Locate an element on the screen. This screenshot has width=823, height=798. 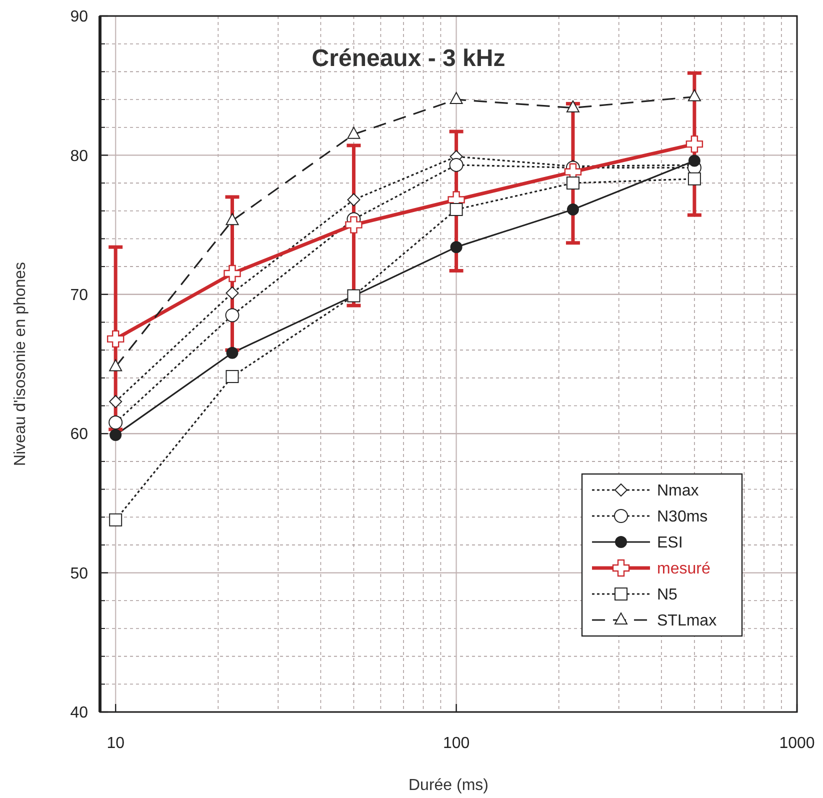
y-tick-label: 40 is located at coordinates (79, 713).